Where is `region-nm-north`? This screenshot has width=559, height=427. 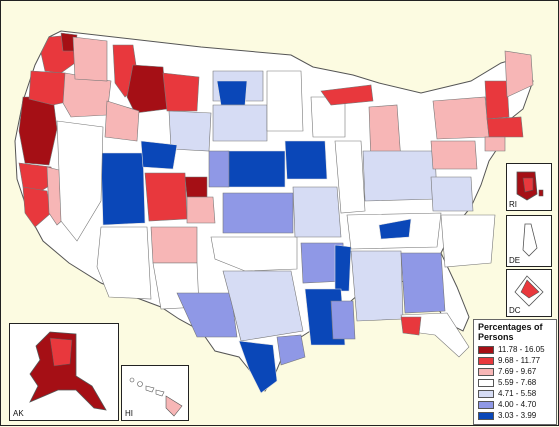
region-nm-north is located at coordinates (174, 245).